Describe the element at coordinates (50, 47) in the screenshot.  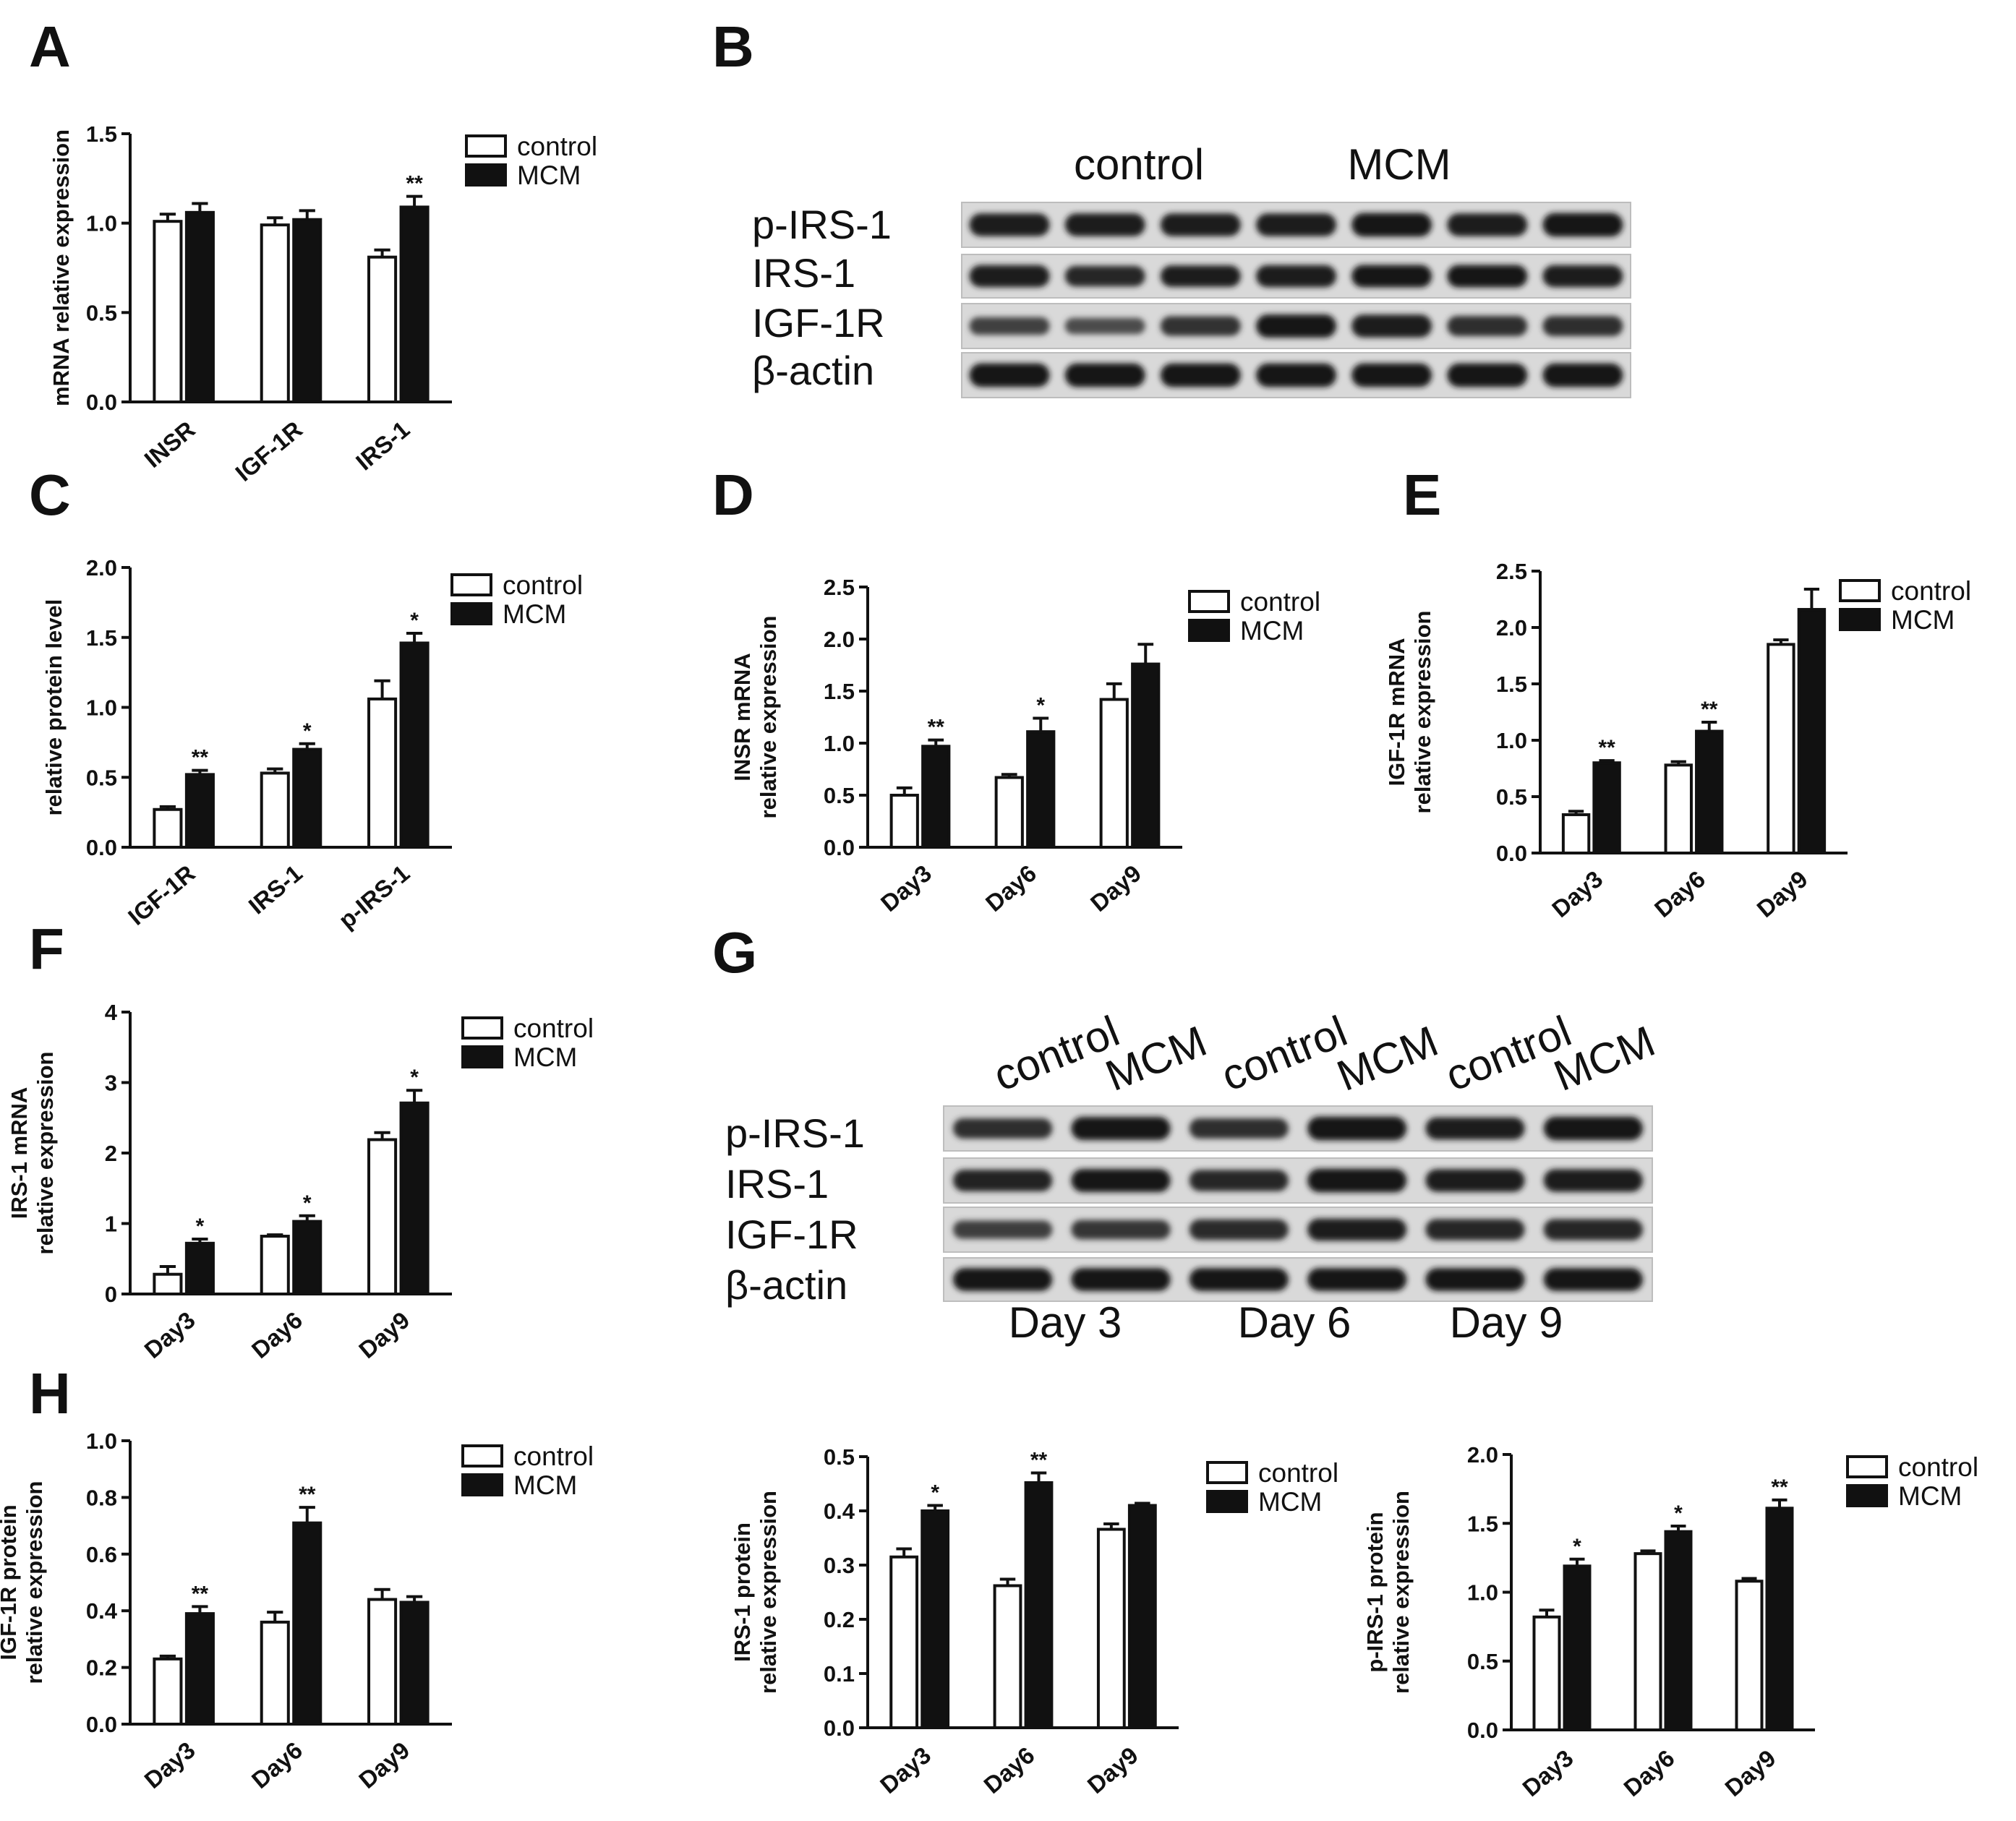
I see `panel-letter-A: A` at that location.